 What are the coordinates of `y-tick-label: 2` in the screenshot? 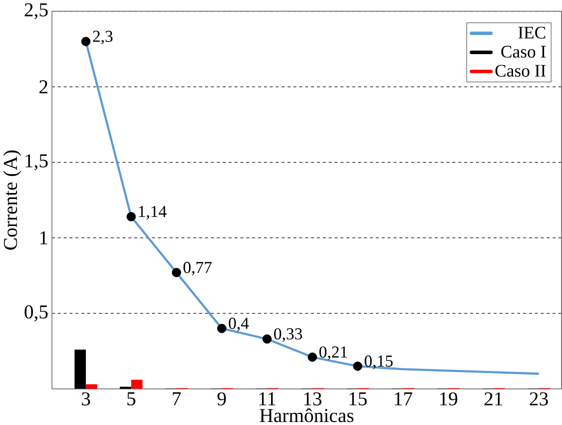 It's located at (43, 87).